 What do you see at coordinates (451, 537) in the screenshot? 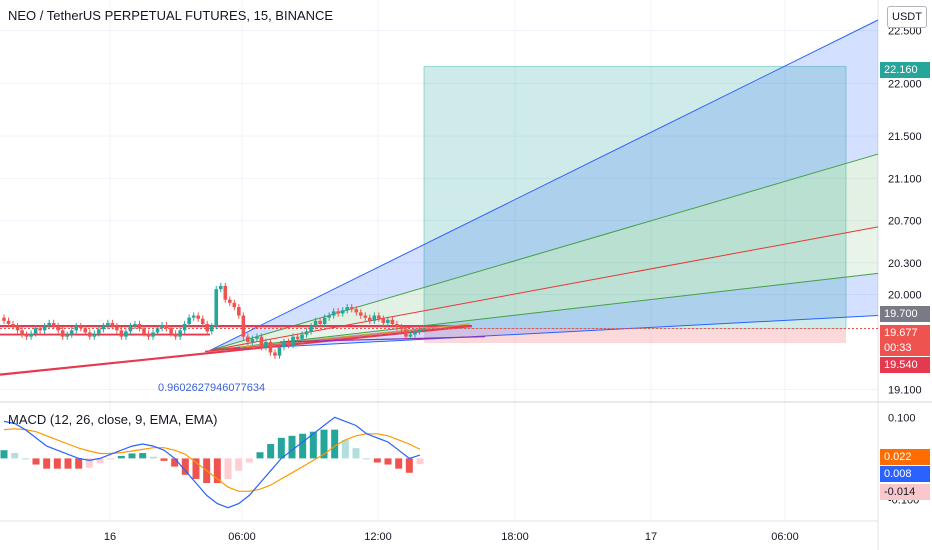
I see `time-axis: 16 06:00 12:00 18:00 17 06:00` at bounding box center [451, 537].